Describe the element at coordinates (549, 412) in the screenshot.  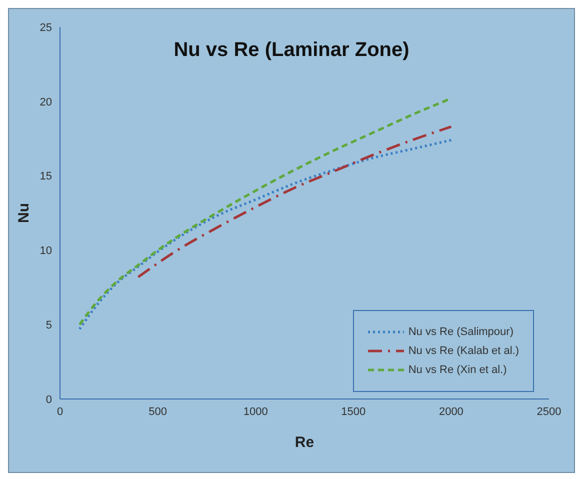
I see `x-tick-label: 2500` at that location.